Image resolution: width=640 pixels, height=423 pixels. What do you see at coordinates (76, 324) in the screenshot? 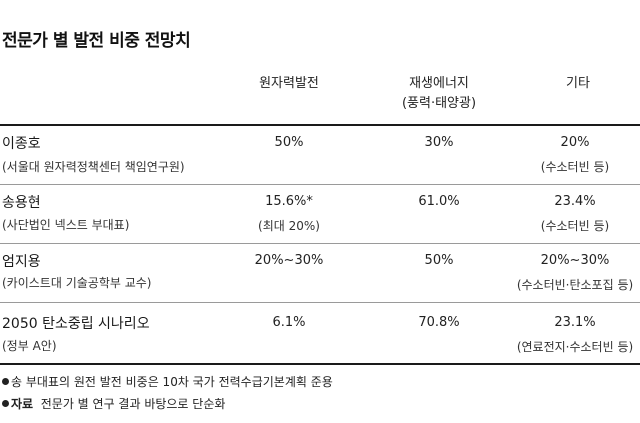
I see `row-name: 2050 탄소중립 시나리오` at bounding box center [76, 324].